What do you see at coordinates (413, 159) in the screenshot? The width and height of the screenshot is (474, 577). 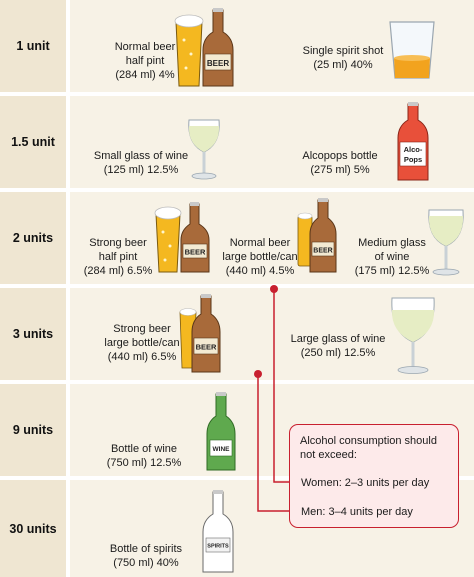 I see `bottle-label-text: Pops` at bounding box center [413, 159].